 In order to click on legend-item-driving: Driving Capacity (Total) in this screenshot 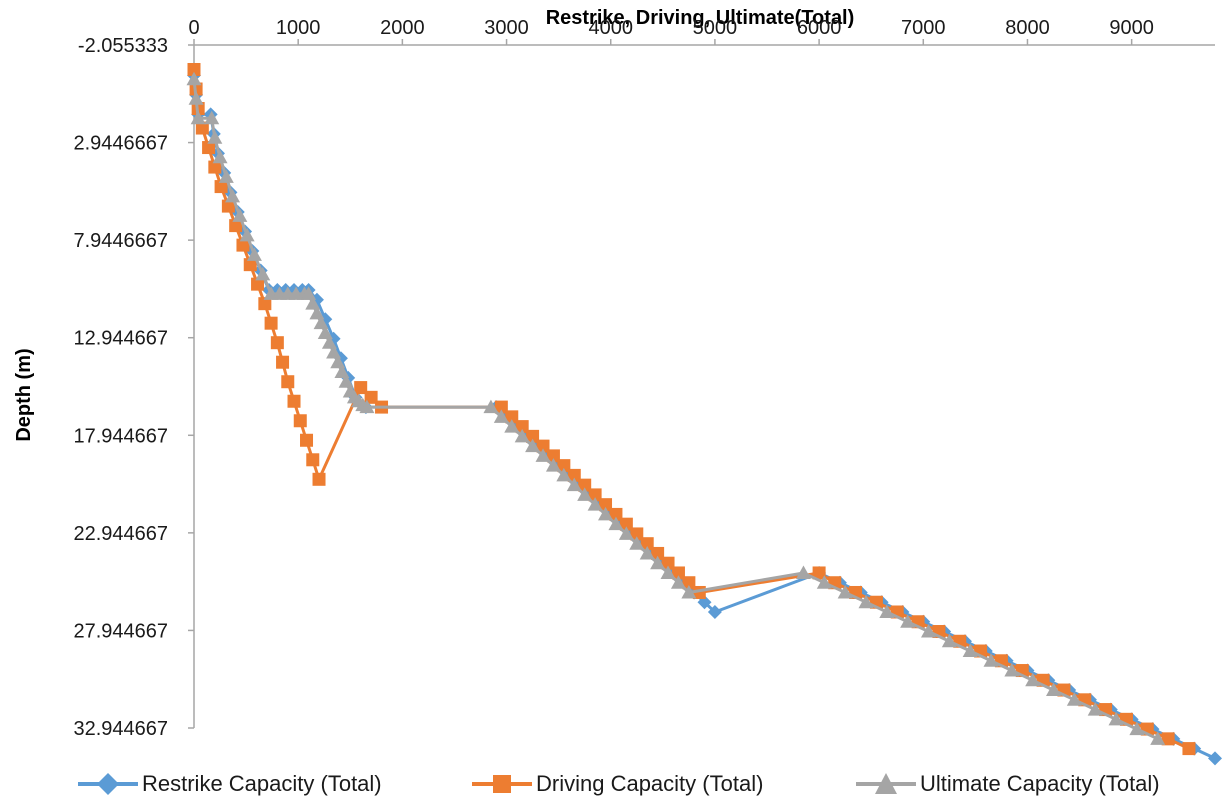, I will do `click(617, 784)`.